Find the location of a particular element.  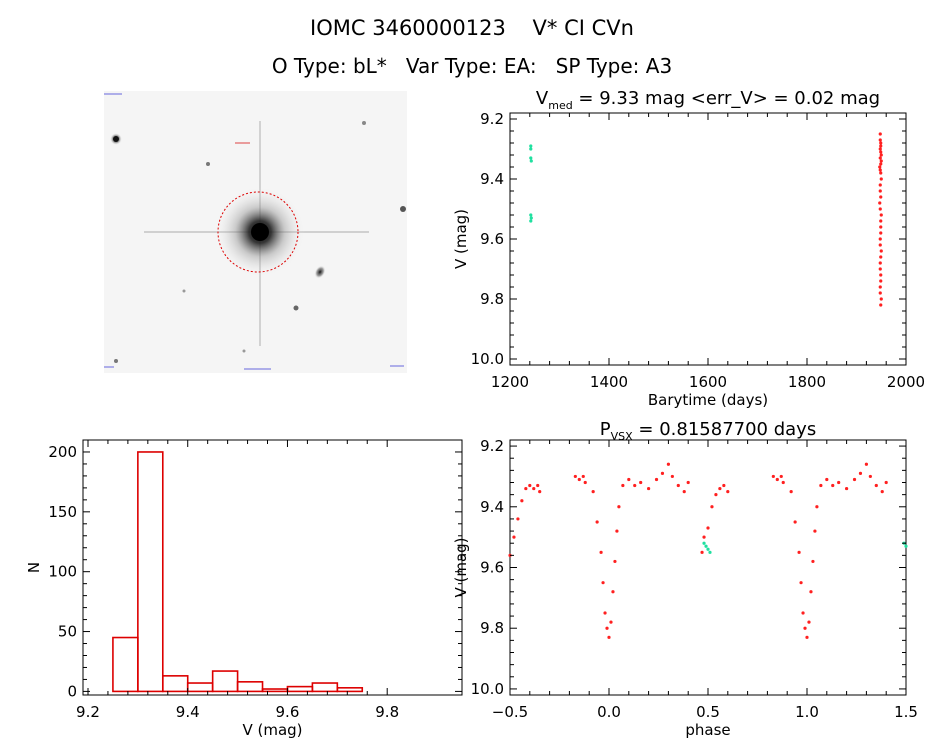

data-points is located at coordinates (706, 219).